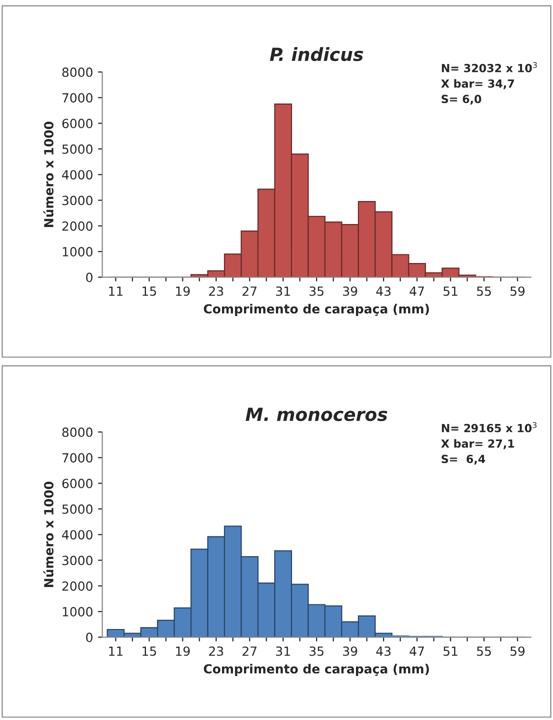 The width and height of the screenshot is (553, 720). Describe the element at coordinates (317, 415) in the screenshot. I see `chart-title: M. monoceros` at that location.